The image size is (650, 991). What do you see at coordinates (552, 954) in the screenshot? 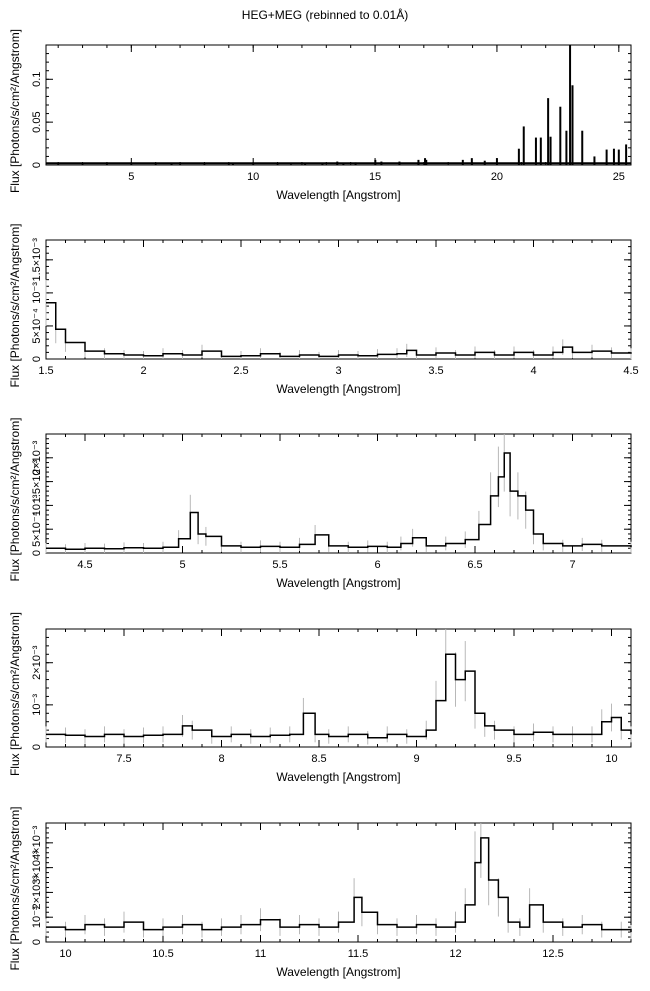
I see `x-tick-label: 12.5` at bounding box center [552, 954].